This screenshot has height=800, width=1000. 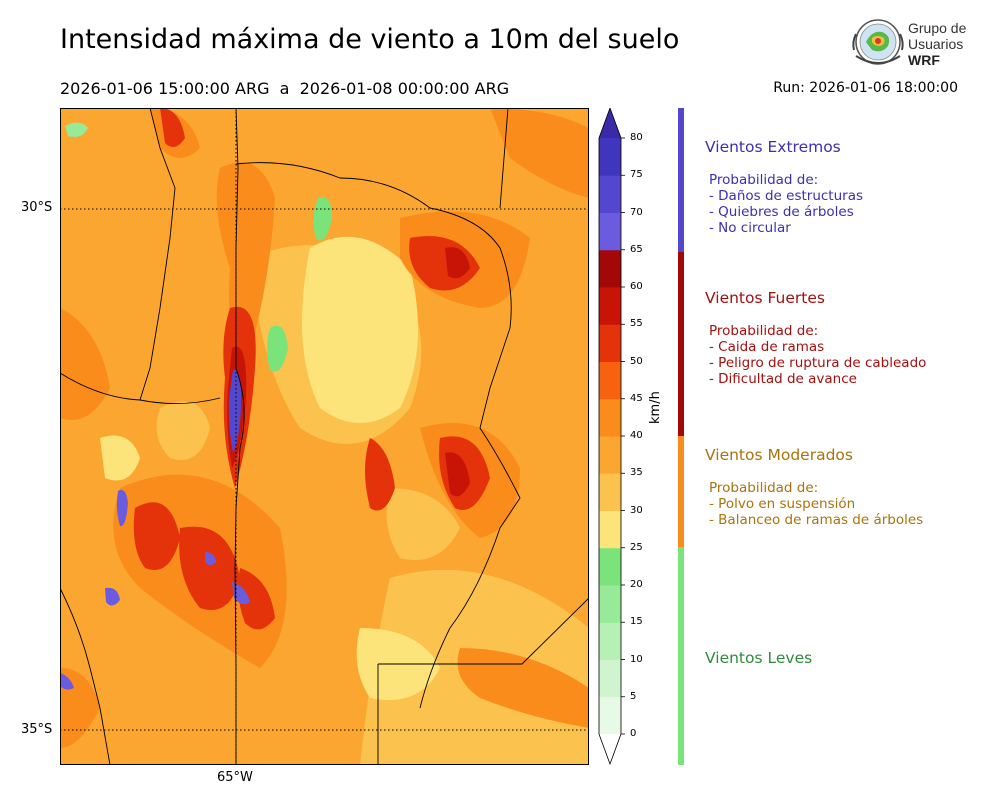 What do you see at coordinates (750, 228) in the screenshot?
I see `desc-line: - No circular` at bounding box center [750, 228].